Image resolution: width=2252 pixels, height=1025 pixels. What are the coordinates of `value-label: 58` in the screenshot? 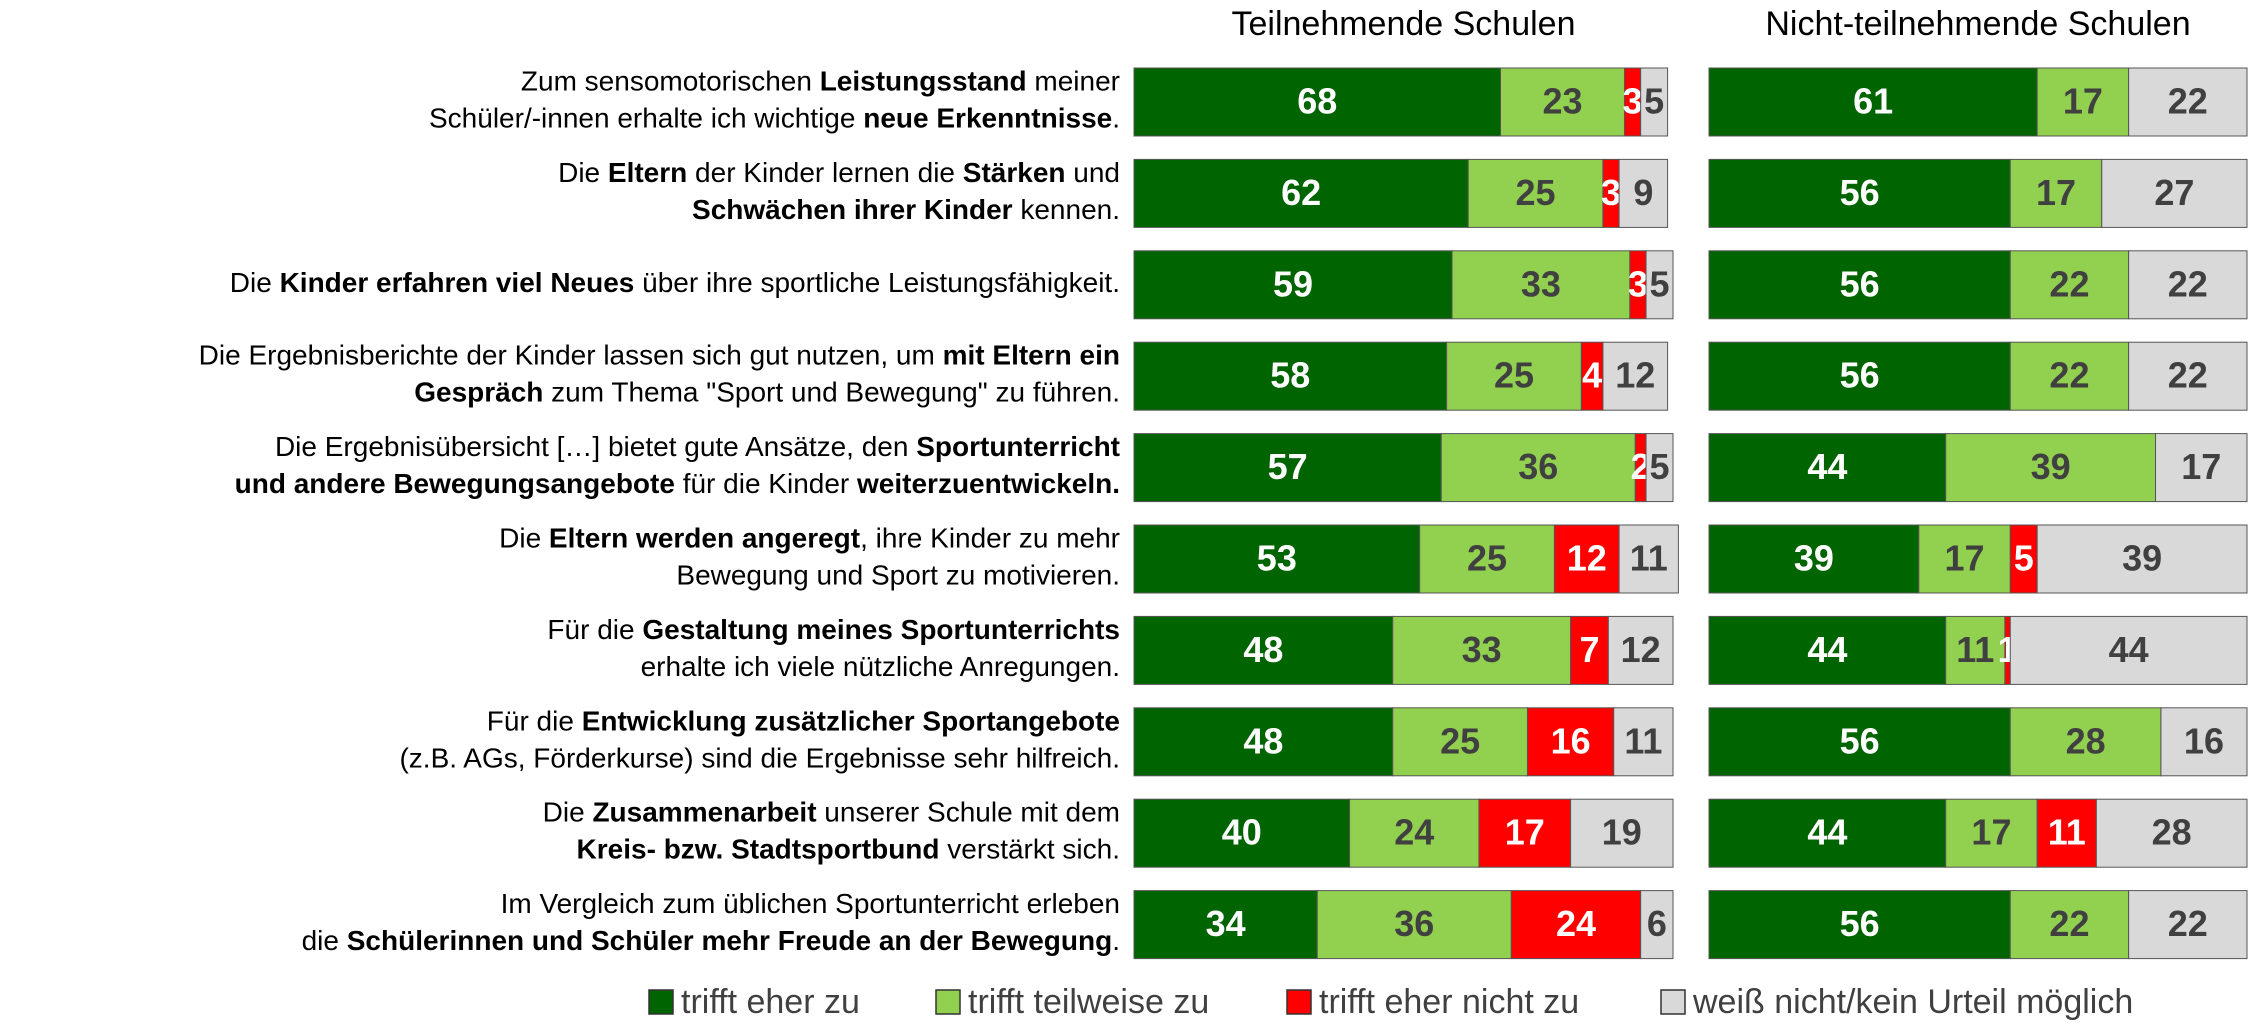 It's located at (1290, 375).